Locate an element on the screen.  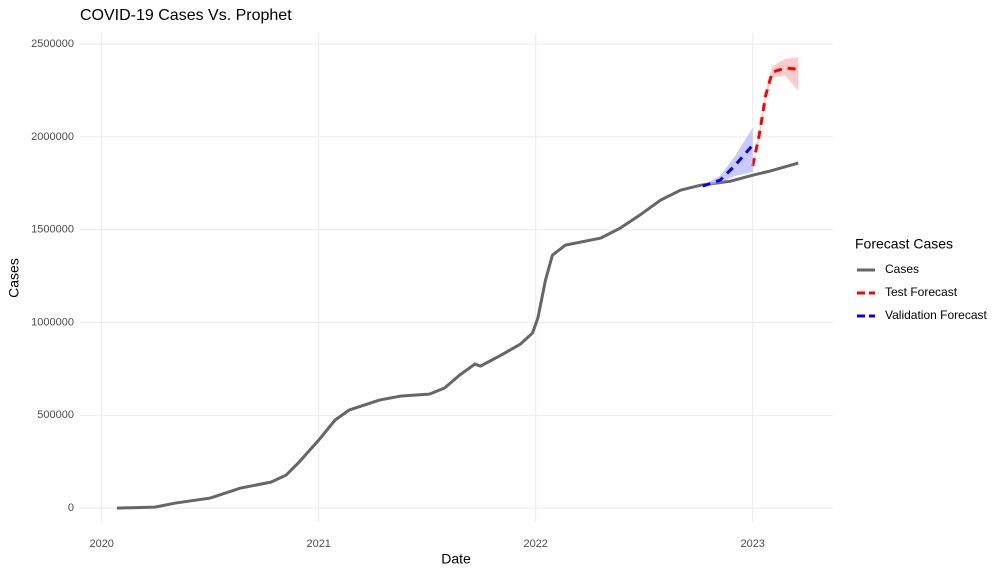
y-tick-label: 0 is located at coordinates (71, 508).